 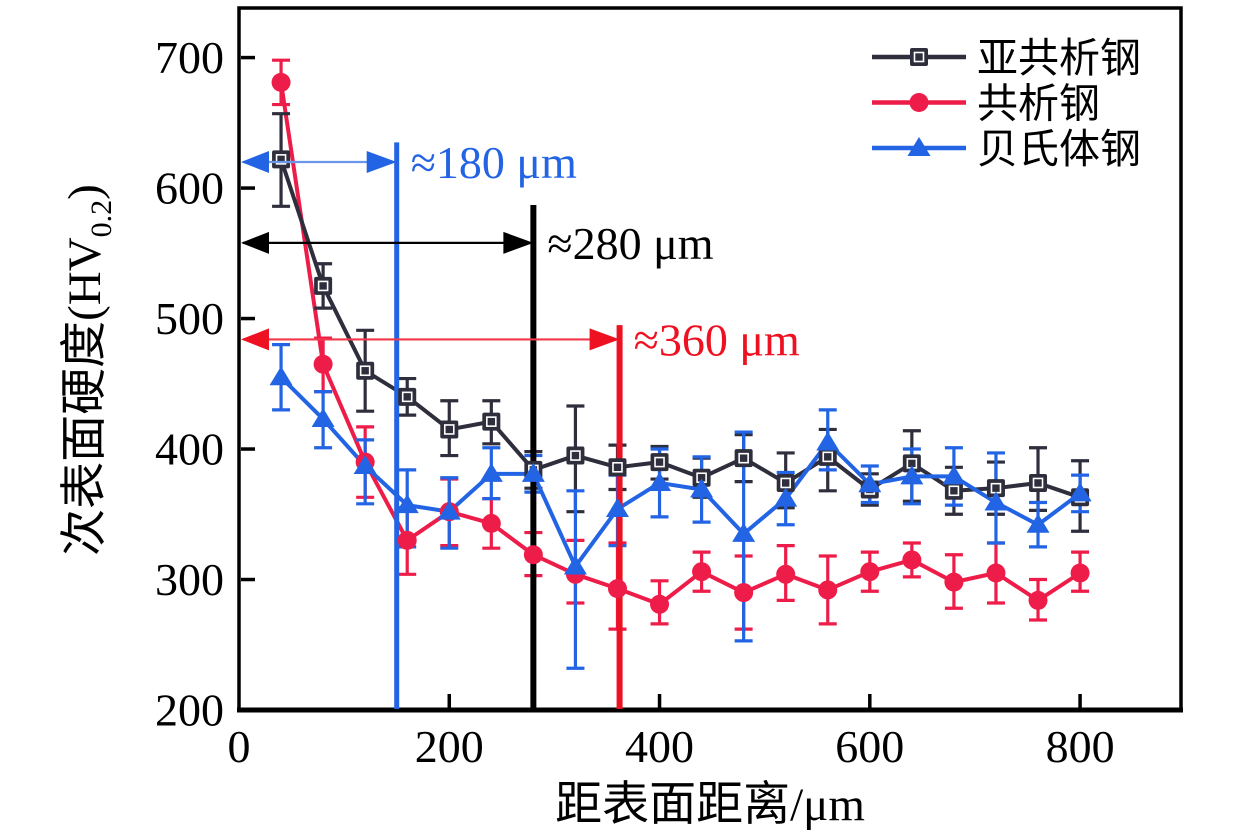 I want to click on x-axis-title: 距表面距离/μm, so click(x=710, y=805).